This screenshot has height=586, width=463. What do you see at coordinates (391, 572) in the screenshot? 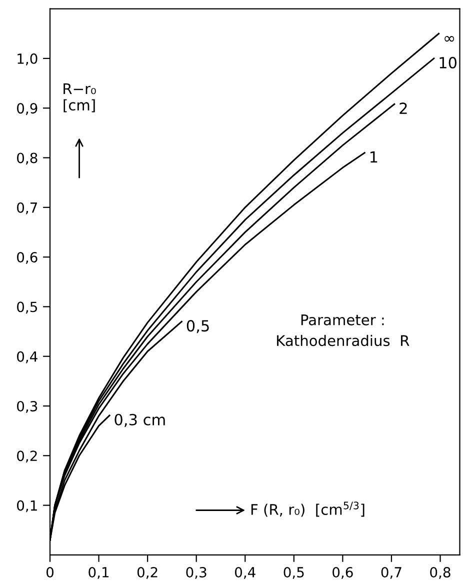
I see `x-tick-label: 0,7` at bounding box center [391, 572].